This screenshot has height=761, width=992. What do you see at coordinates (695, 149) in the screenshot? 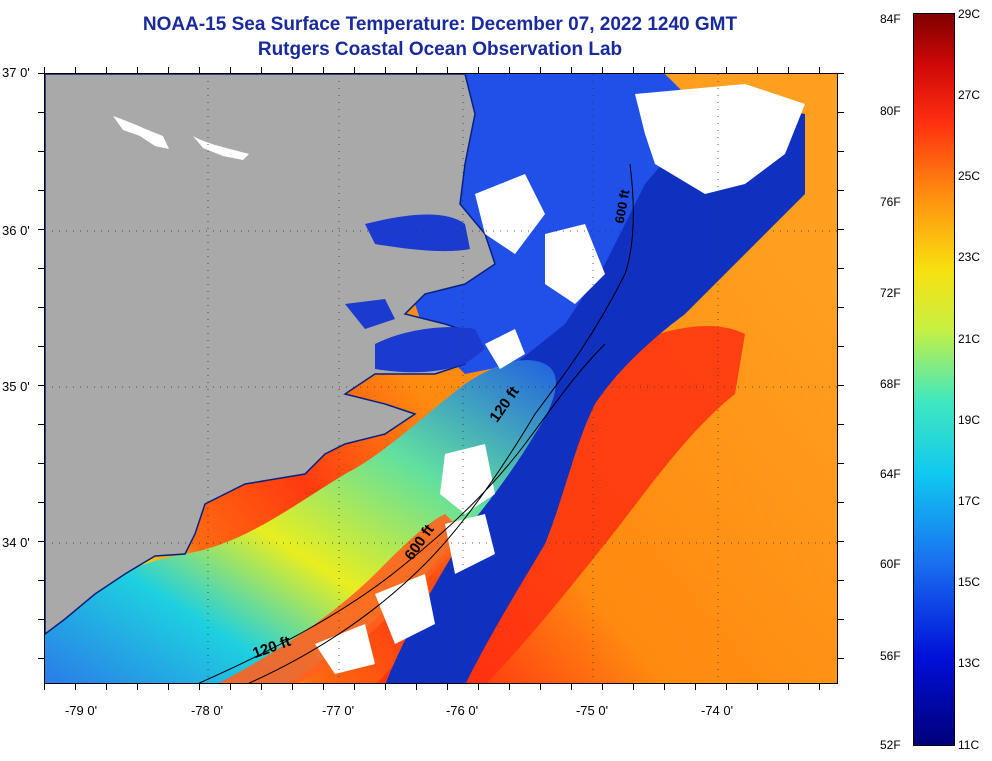
I see `cloud-offshore` at bounding box center [695, 149].